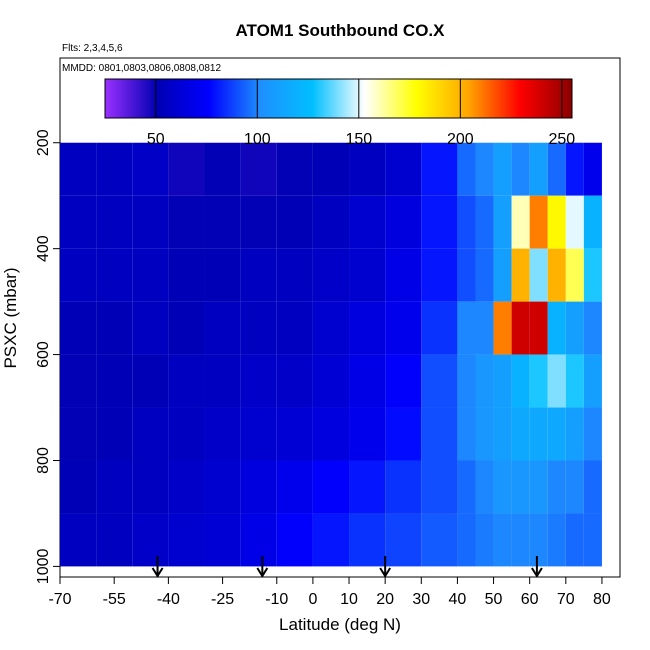 This screenshot has height=650, width=650. I want to click on x-tick-label: -10, so click(276, 599).